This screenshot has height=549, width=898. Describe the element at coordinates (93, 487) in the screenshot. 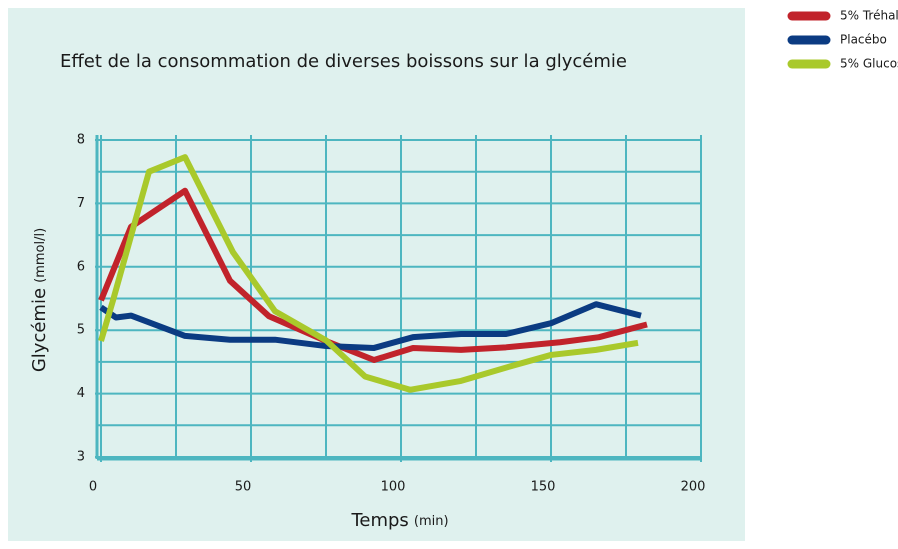

I see `x-tick-label: 0` at that location.